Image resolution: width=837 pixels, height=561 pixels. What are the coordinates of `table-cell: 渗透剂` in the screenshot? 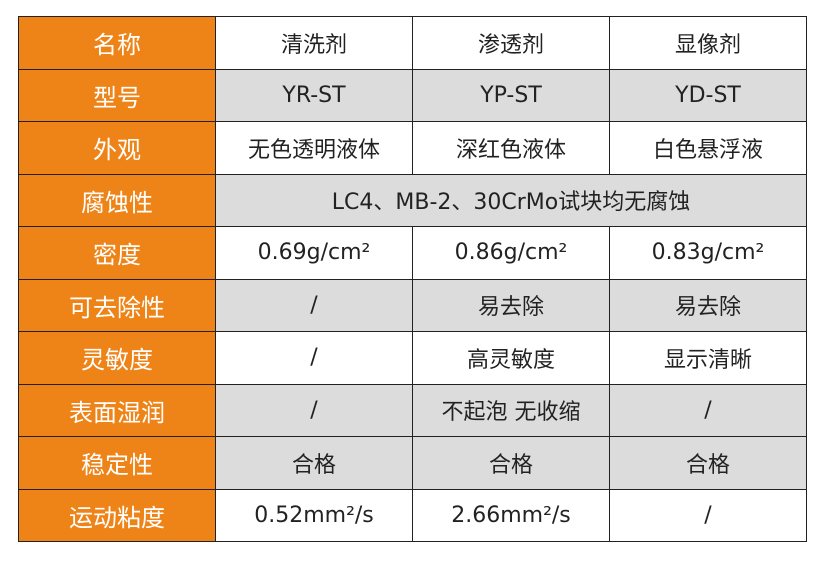 It's located at (511, 43).